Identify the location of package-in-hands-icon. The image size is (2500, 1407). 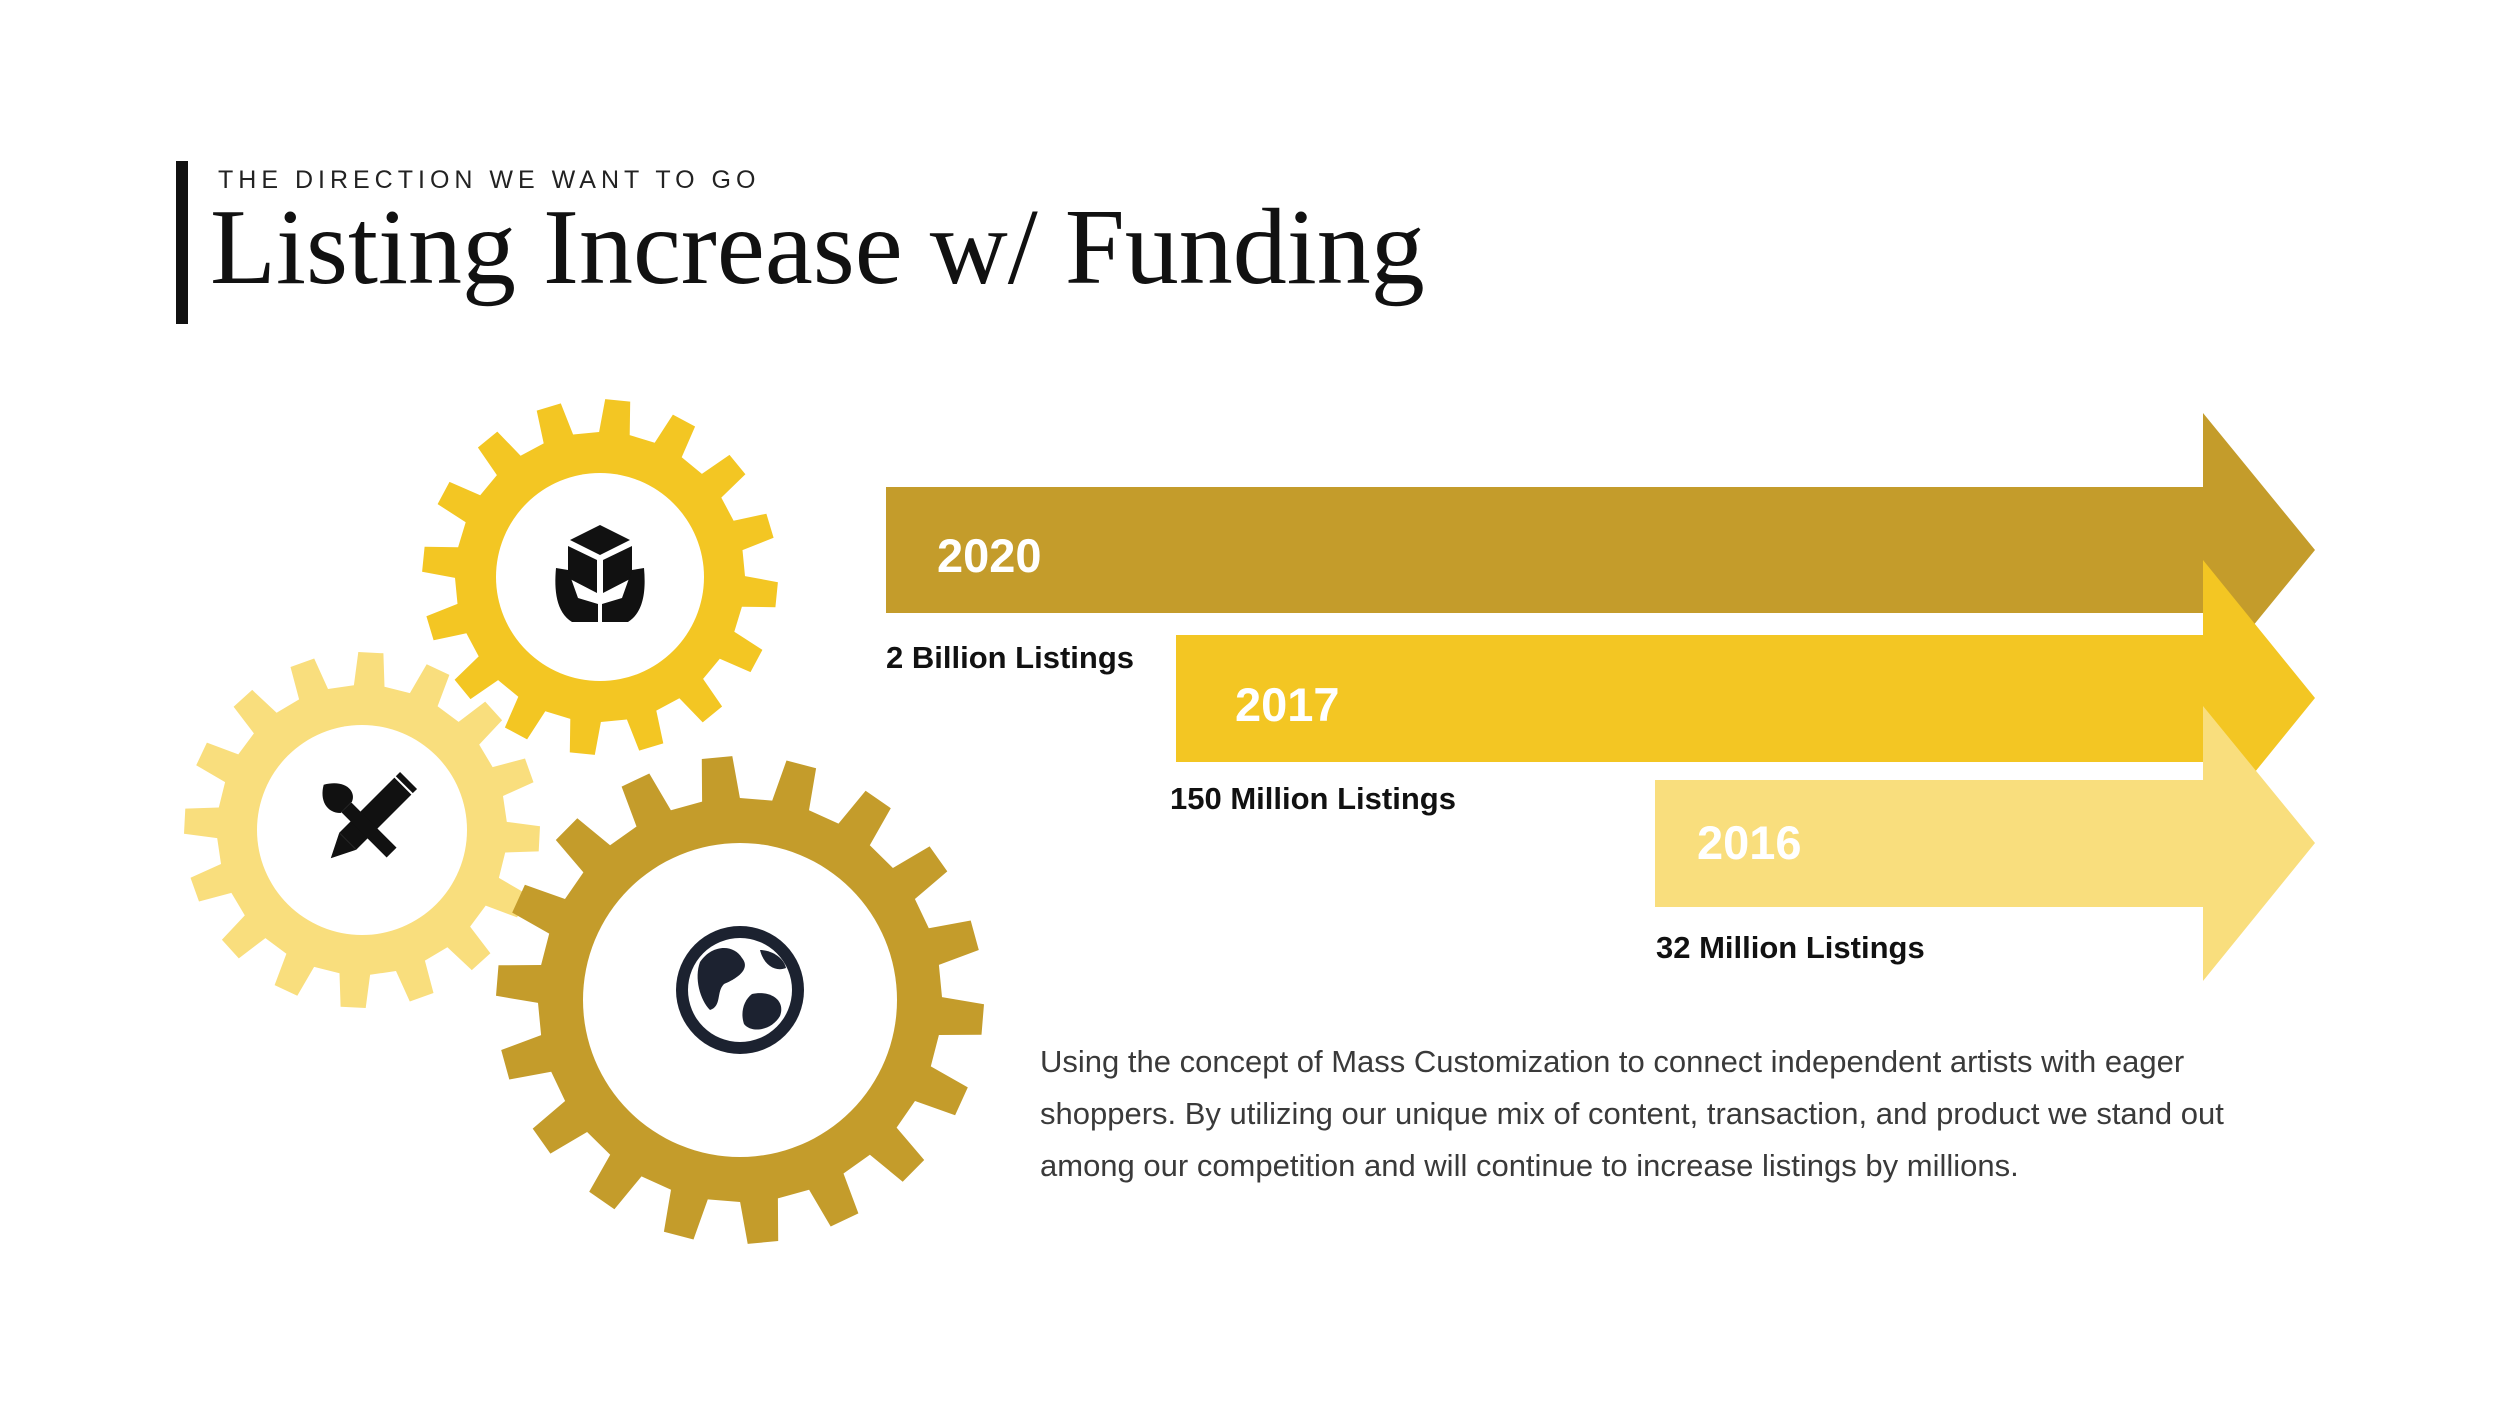
(600, 573).